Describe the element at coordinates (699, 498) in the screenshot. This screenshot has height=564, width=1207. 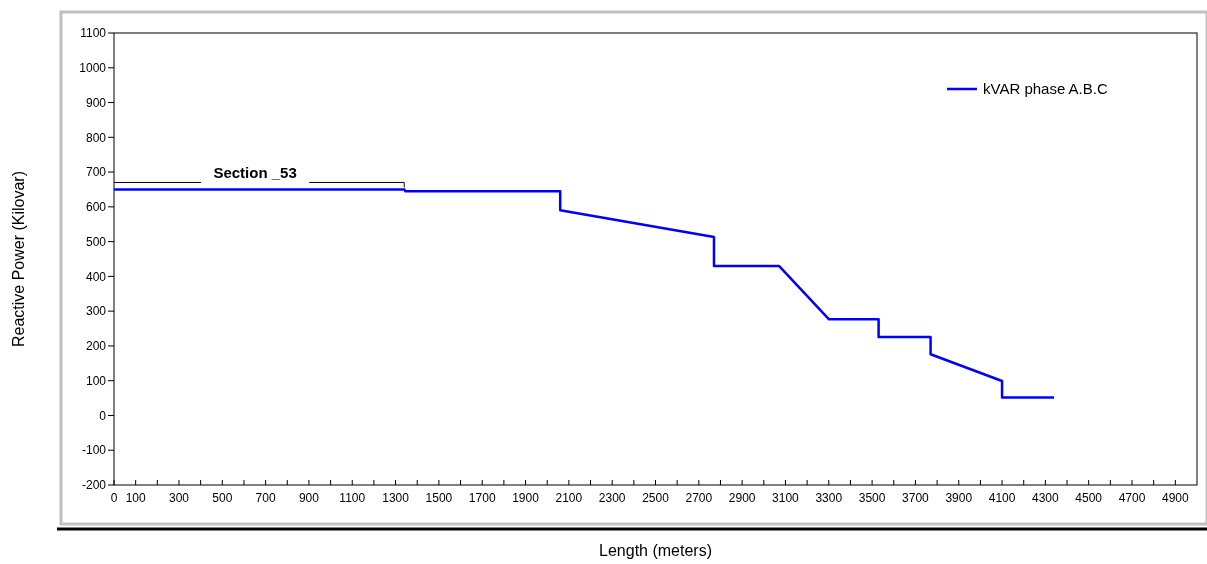
I see `x-tick-label: 2700` at that location.